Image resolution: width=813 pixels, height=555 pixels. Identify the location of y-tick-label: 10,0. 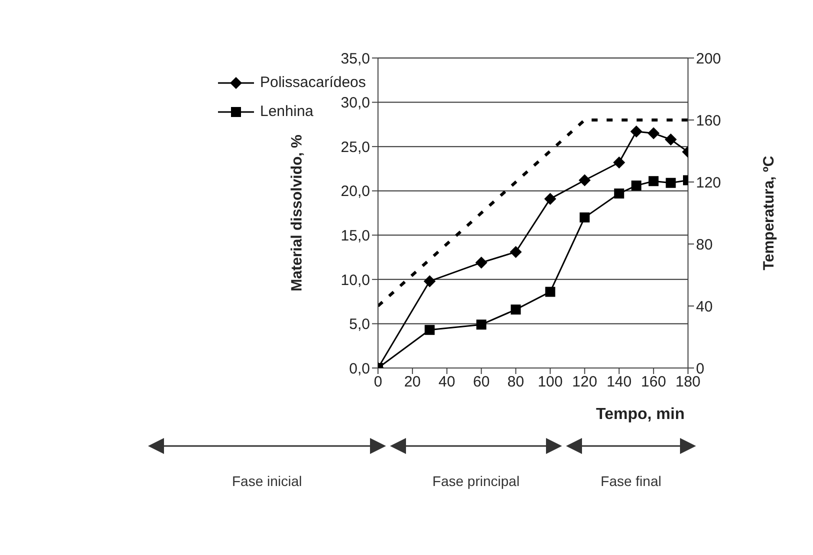
(355, 280).